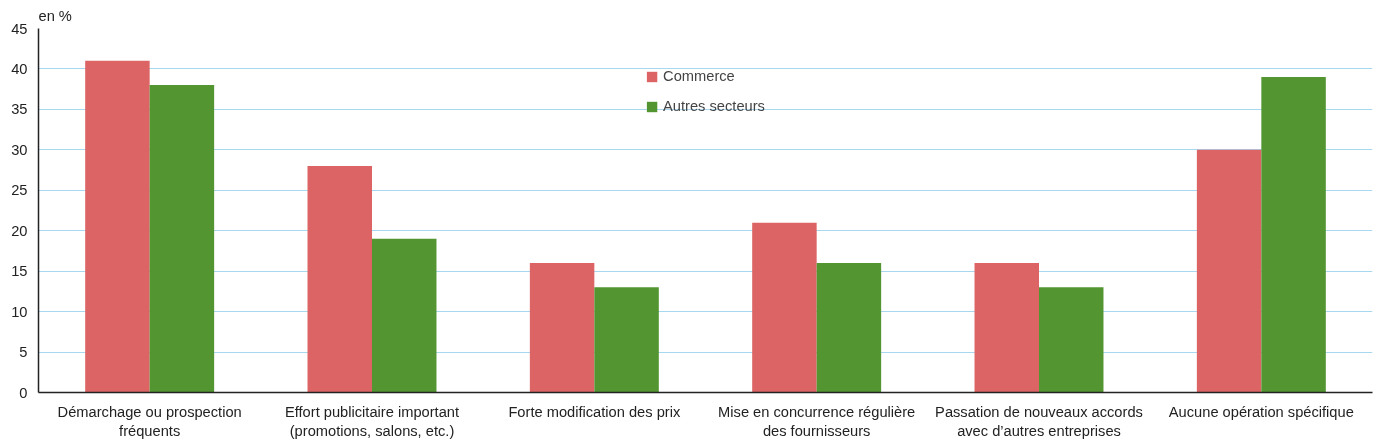 Image resolution: width=1376 pixels, height=441 pixels. What do you see at coordinates (699, 76) in the screenshot?
I see `legend-label: Commerce` at bounding box center [699, 76].